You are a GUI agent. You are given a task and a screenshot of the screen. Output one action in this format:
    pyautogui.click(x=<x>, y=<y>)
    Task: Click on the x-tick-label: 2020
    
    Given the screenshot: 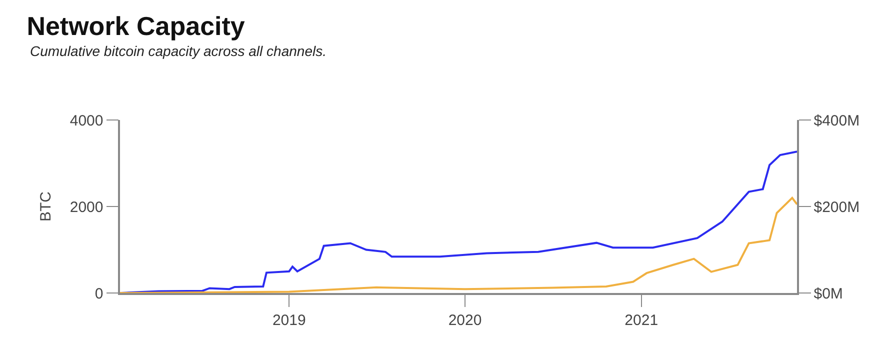 What is the action you would take?
    pyautogui.click(x=465, y=320)
    